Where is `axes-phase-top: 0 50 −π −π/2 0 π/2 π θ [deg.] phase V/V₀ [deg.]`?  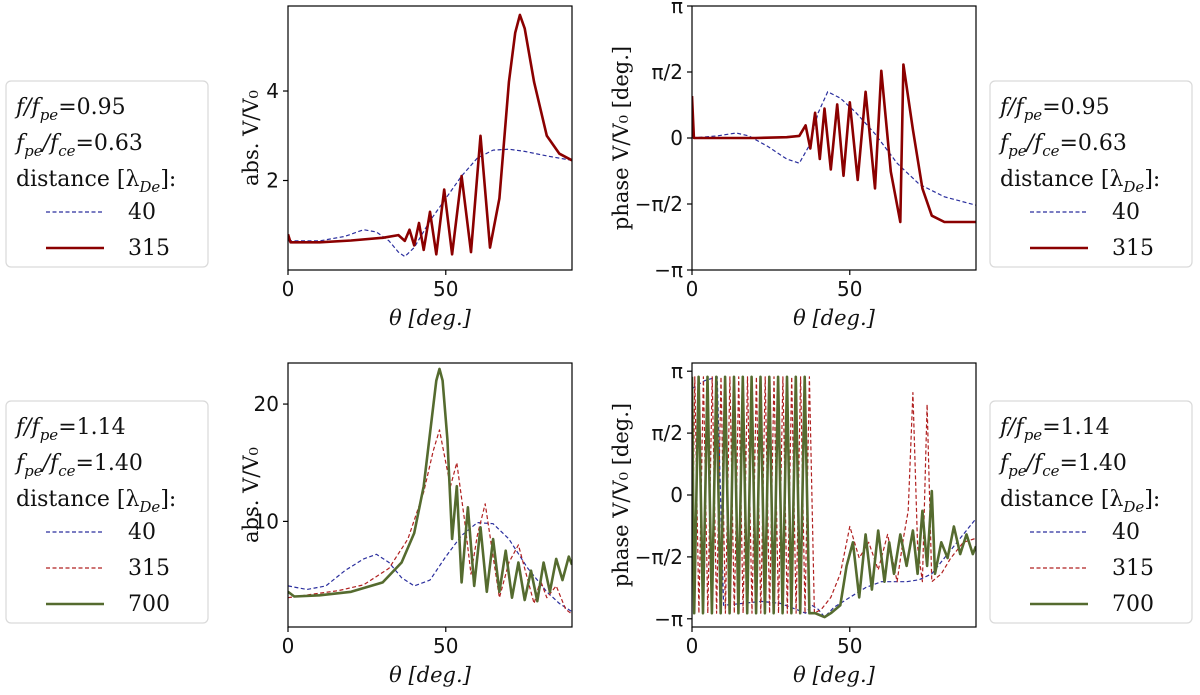 axes-phase-top: 0 50 −π −π/2 0 π/2 π θ [deg.] phase V/V₀ [deg.] is located at coordinates (793, 165).